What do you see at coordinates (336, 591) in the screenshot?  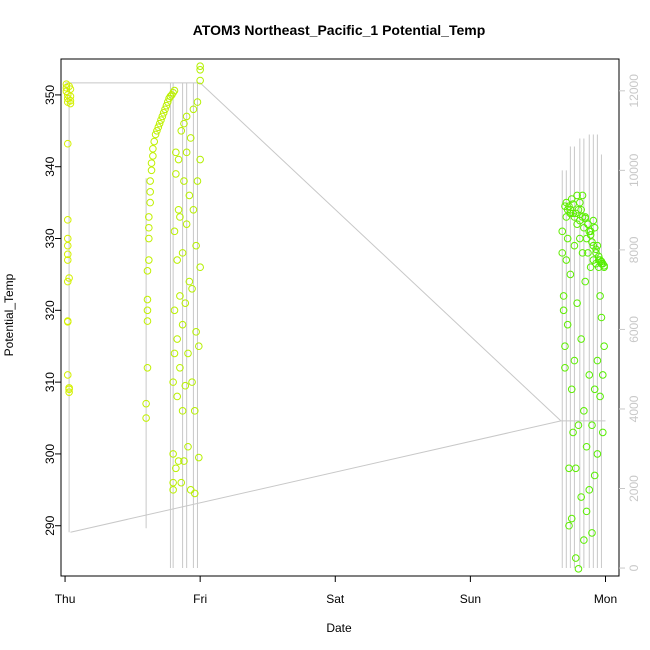 I see `x-axis: Thu Fri Sat Sun Mon` at bounding box center [336, 591].